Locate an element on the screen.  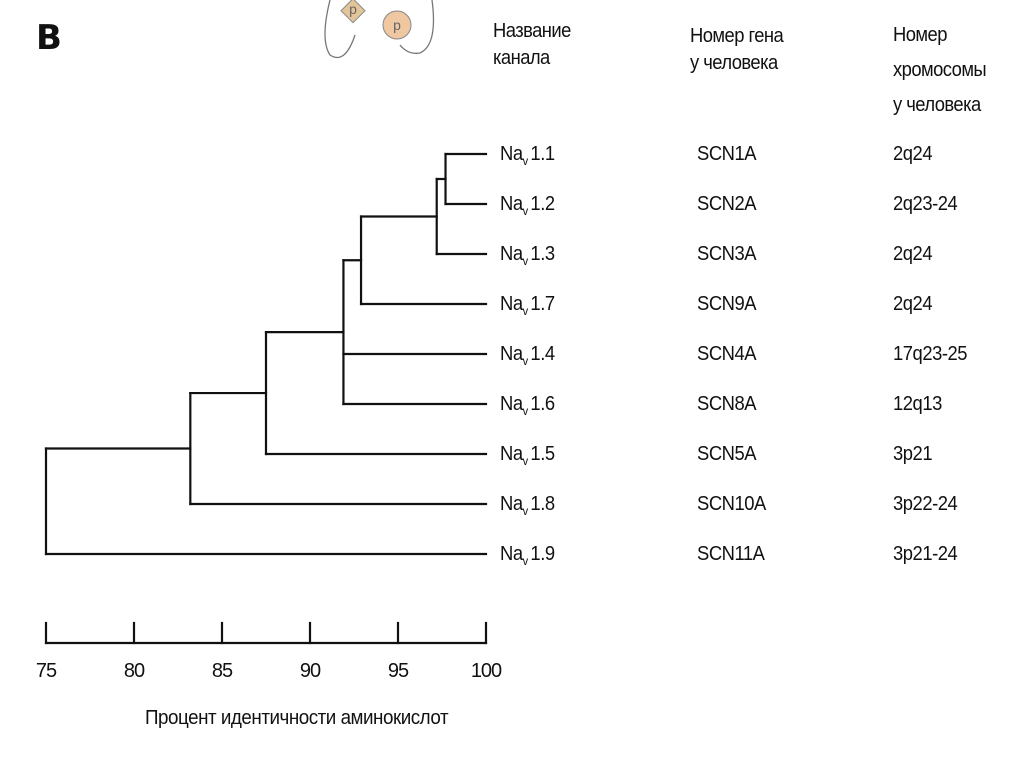
header-line: Название is located at coordinates (532, 31).